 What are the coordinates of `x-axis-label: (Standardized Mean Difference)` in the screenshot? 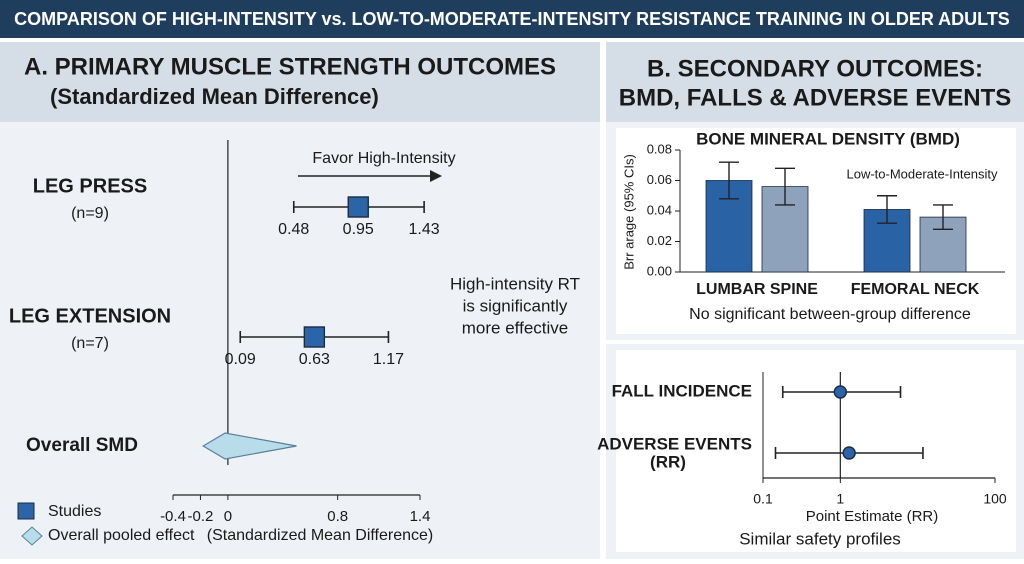 It's located at (320, 535).